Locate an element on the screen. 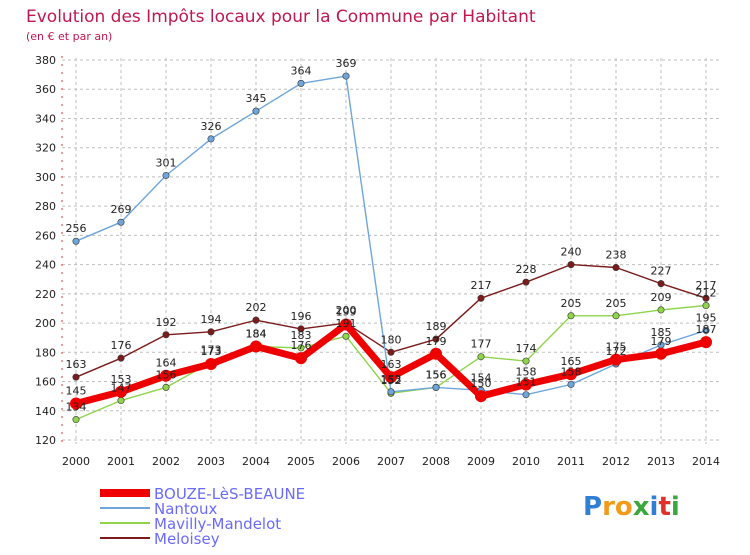  data-label: 151 is located at coordinates (526, 382).